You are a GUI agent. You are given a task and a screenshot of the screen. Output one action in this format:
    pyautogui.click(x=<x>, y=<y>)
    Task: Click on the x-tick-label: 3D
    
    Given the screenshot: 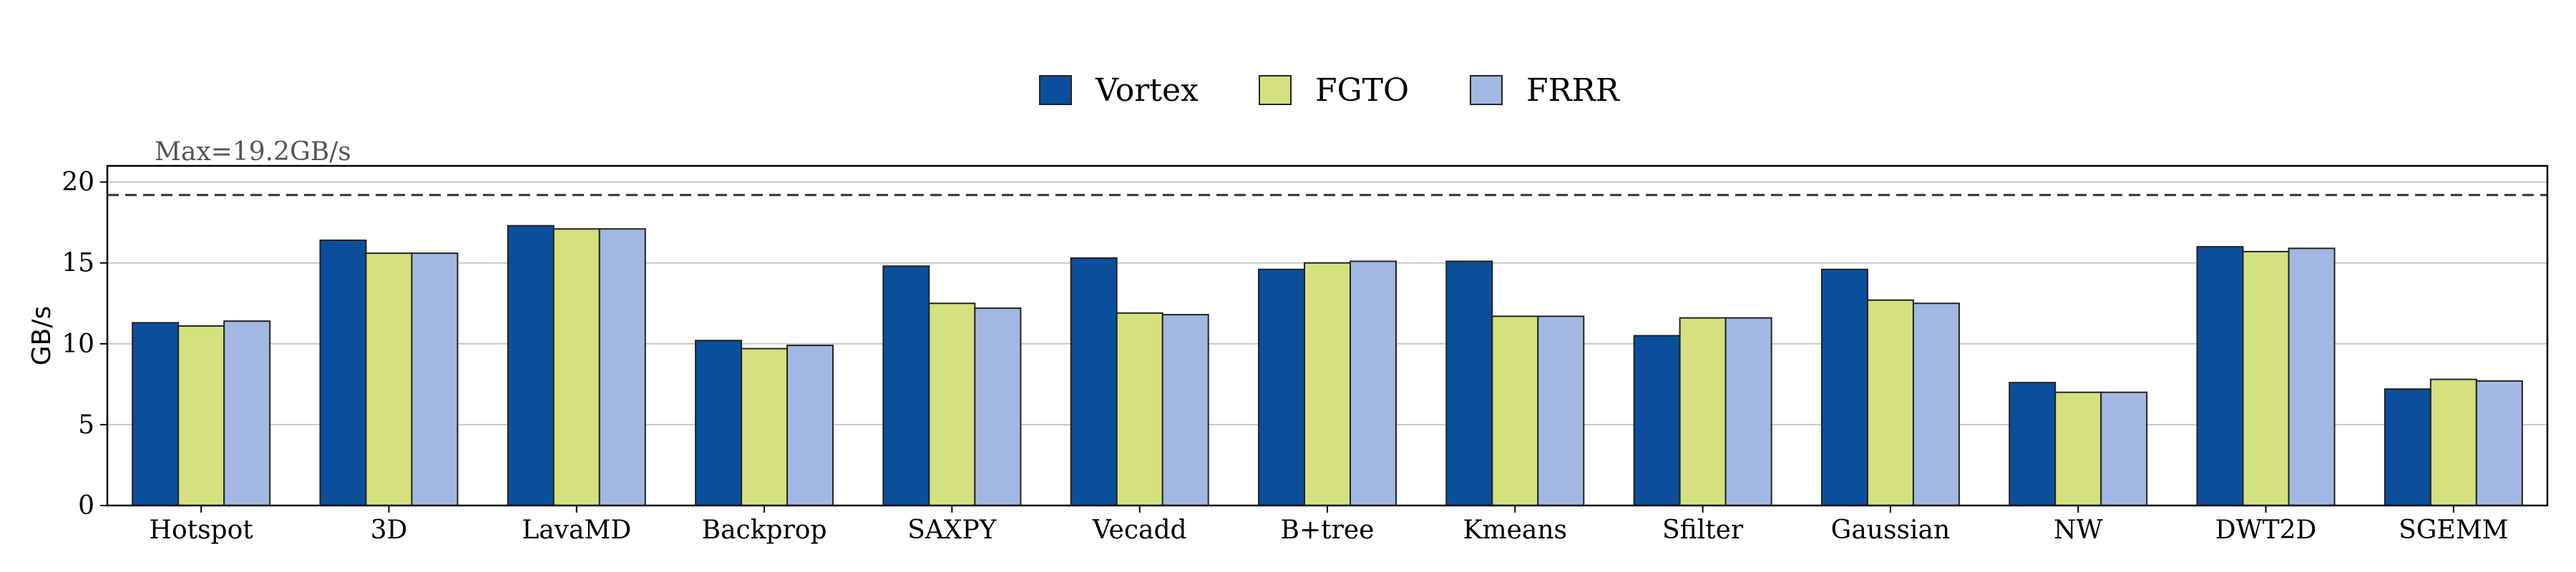 What is the action you would take?
    pyautogui.click(x=390, y=530)
    